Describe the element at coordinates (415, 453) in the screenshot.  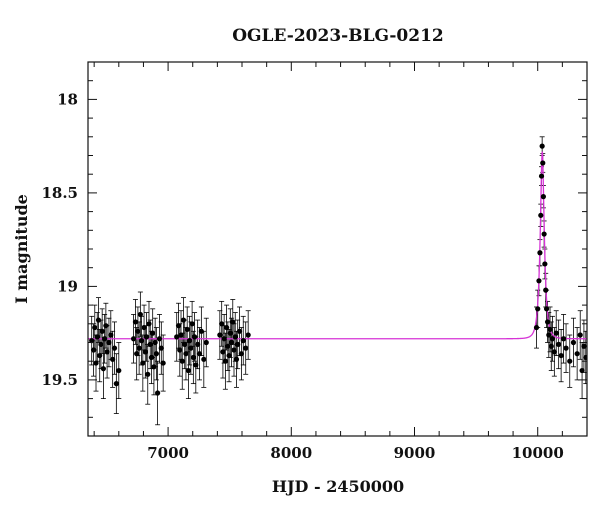
I see `x-tick-label: 9000` at that location.